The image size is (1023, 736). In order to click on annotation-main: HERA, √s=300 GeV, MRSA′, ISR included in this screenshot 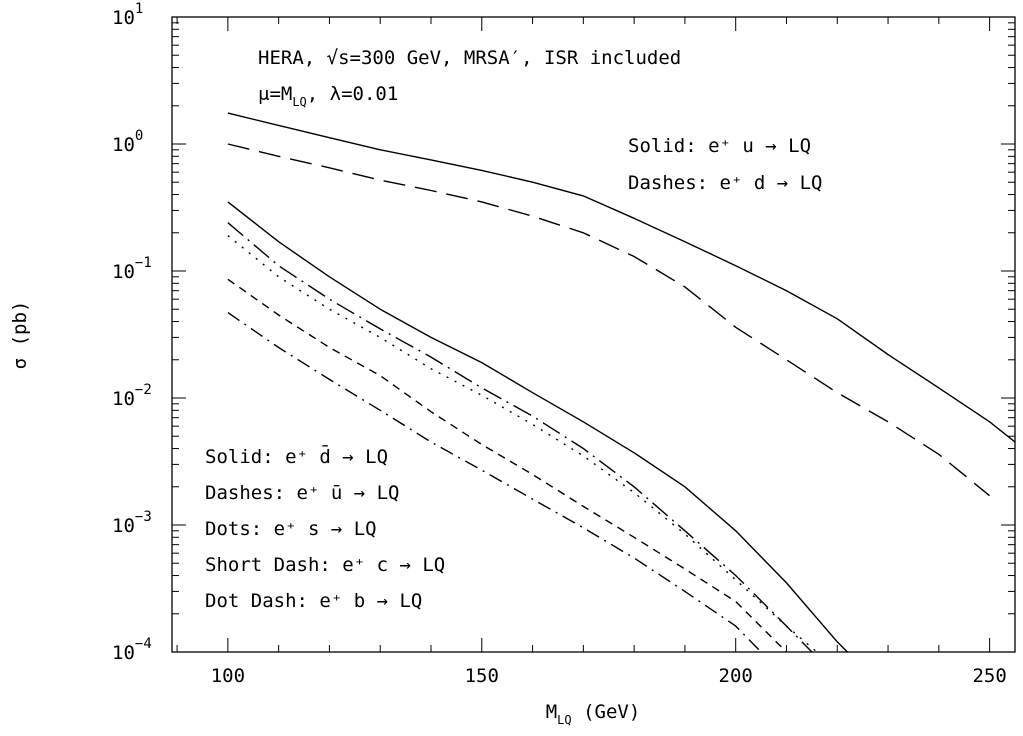, I will do `click(469, 58)`.